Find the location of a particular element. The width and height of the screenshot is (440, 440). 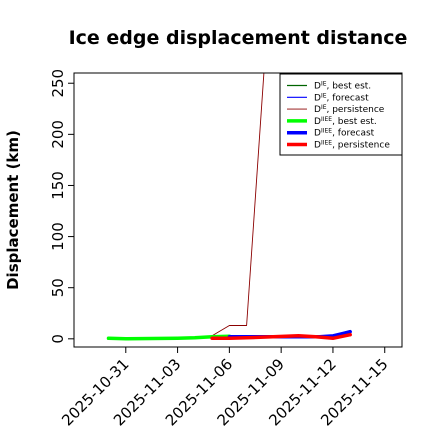

y-tick-label: 200 is located at coordinates (58, 134).